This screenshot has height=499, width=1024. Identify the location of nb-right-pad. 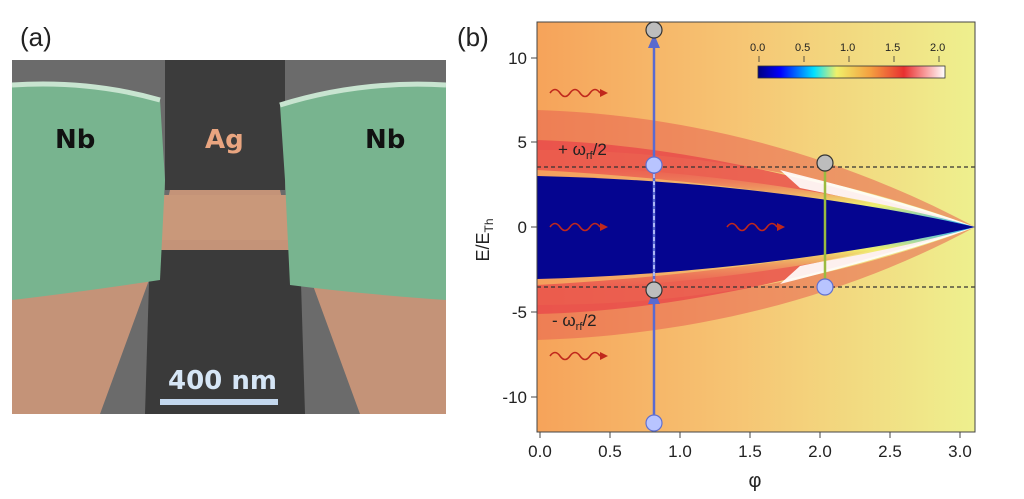
(363, 192).